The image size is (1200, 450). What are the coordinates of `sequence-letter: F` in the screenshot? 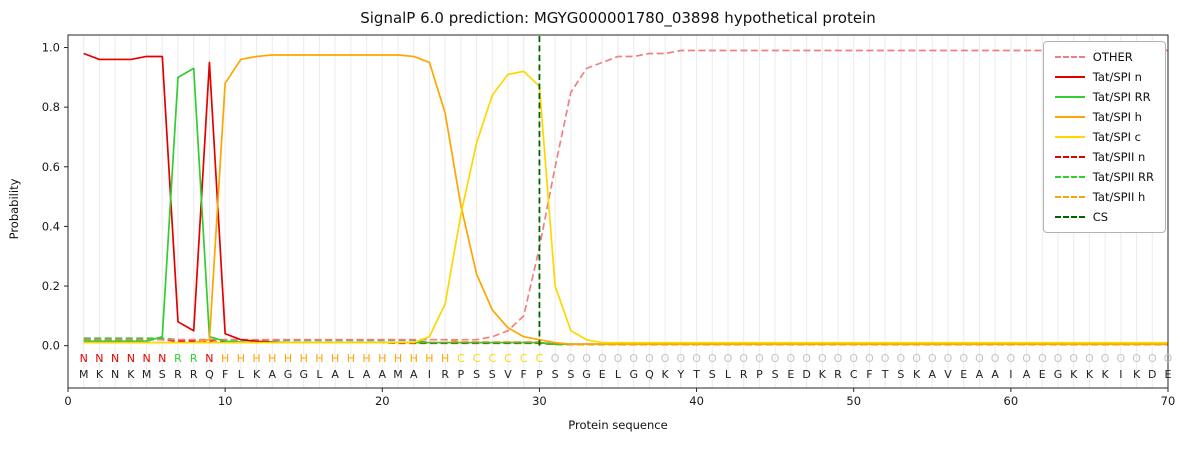 It's located at (225, 374).